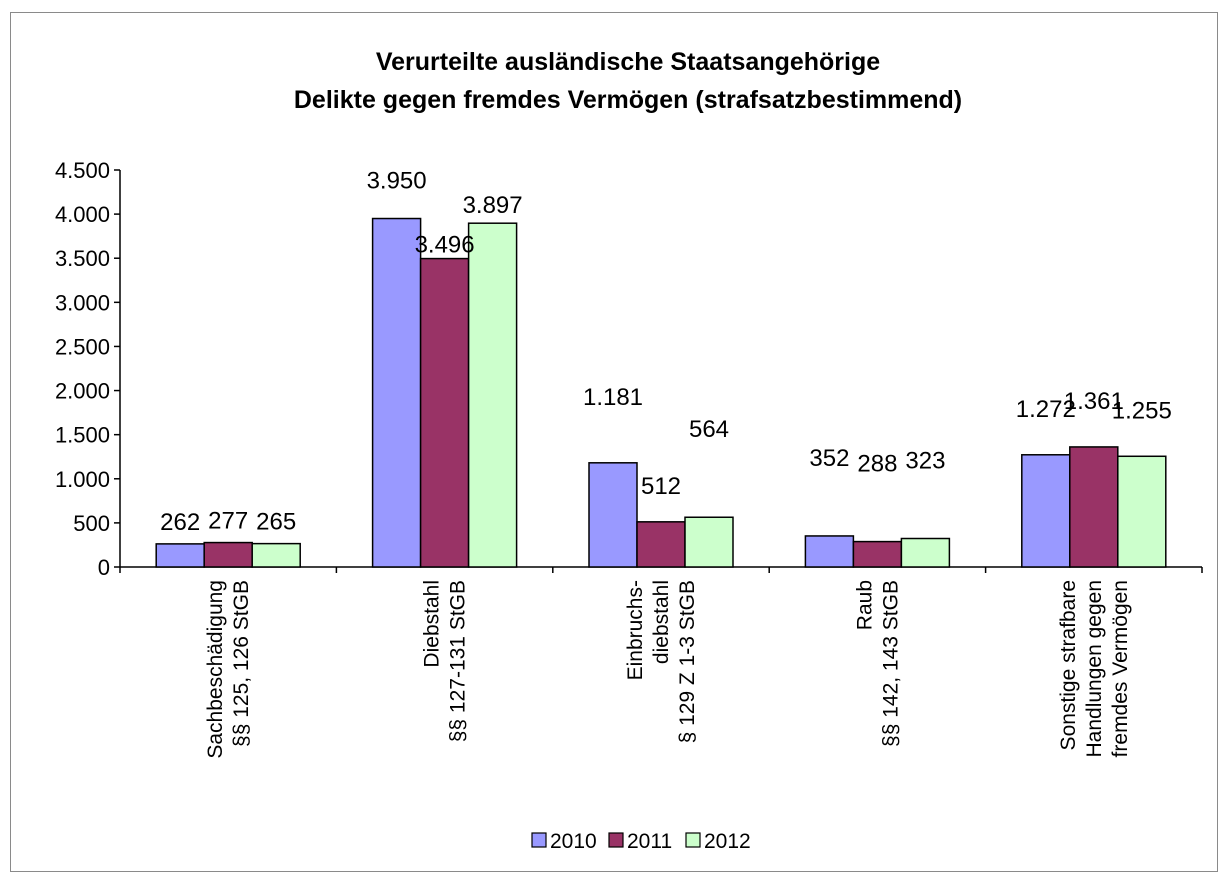 This screenshot has width=1222, height=876. Describe the element at coordinates (829, 458) in the screenshot. I see `data-label: 352` at that location.